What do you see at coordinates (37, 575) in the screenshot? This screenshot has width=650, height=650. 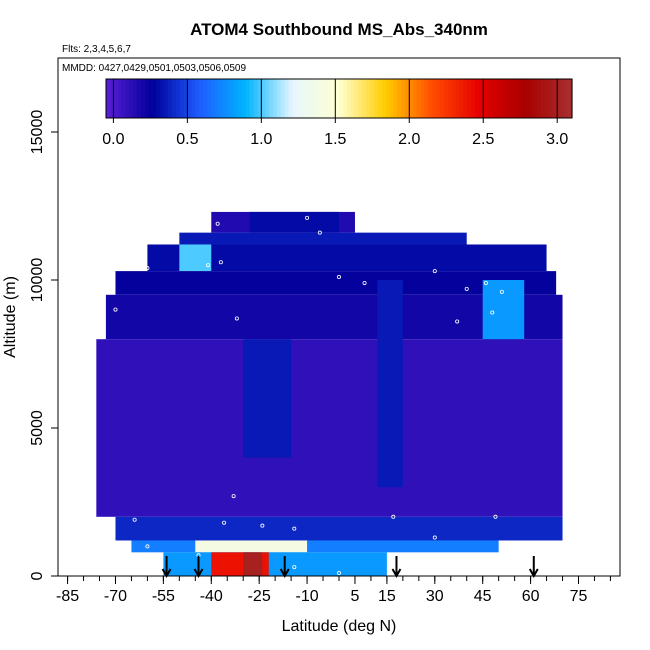 I see `y-tick-label: 0` at bounding box center [37, 575].